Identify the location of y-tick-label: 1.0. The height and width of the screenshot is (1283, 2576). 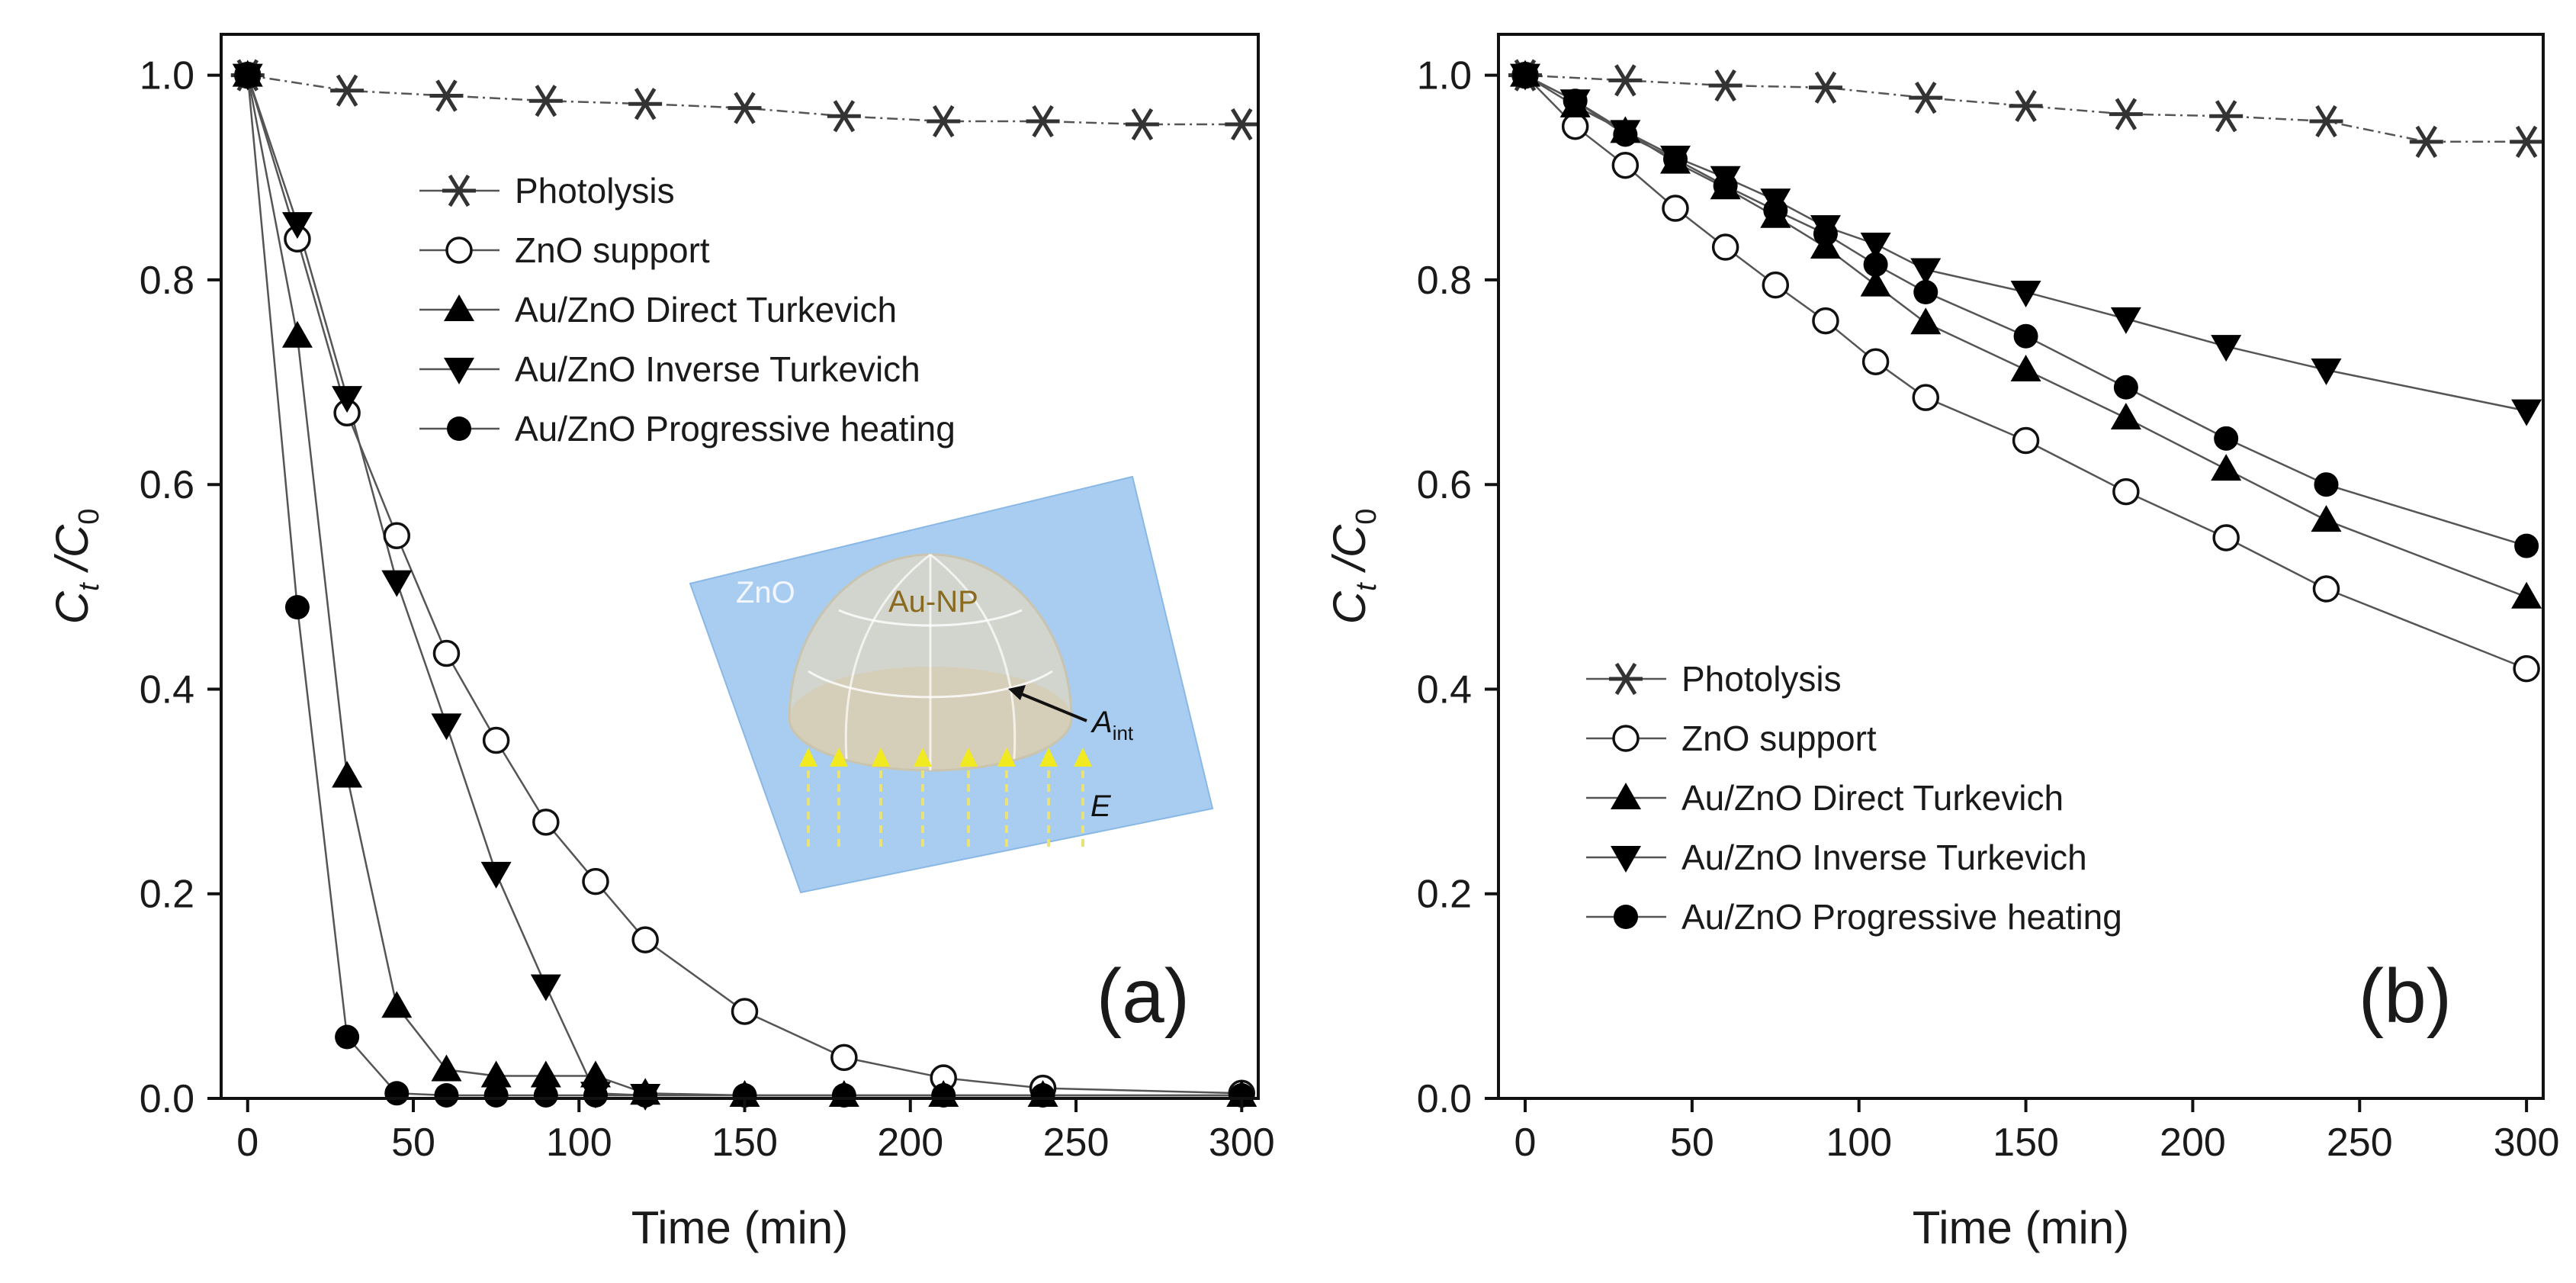
(1444, 76).